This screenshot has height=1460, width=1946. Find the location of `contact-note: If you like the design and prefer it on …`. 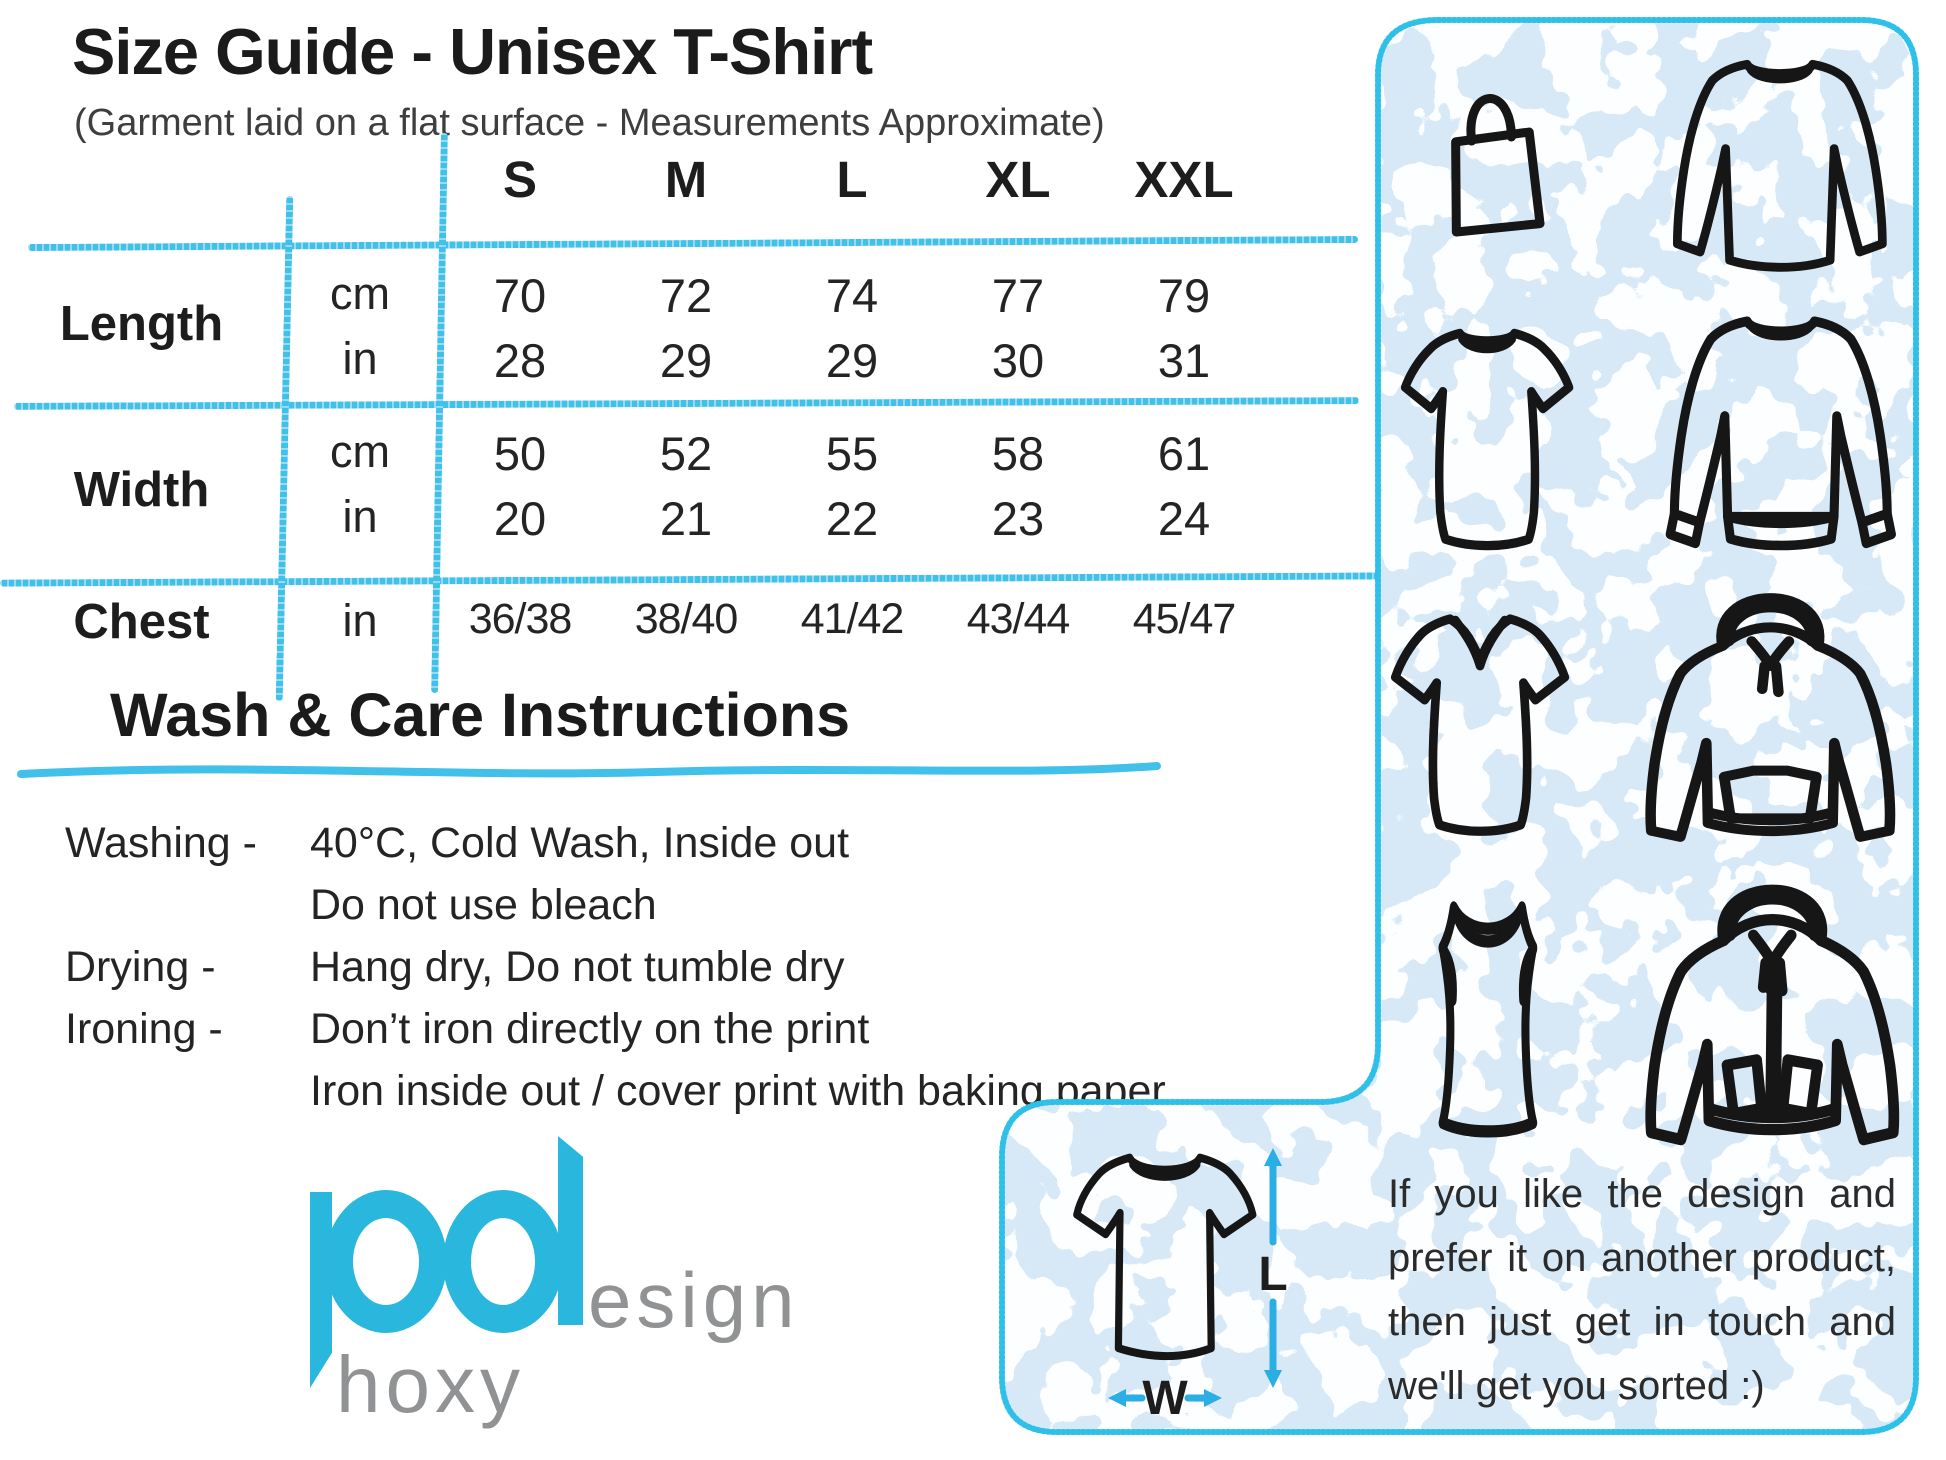

contact-note: If you like the design and prefer it on … is located at coordinates (1642, 1290).